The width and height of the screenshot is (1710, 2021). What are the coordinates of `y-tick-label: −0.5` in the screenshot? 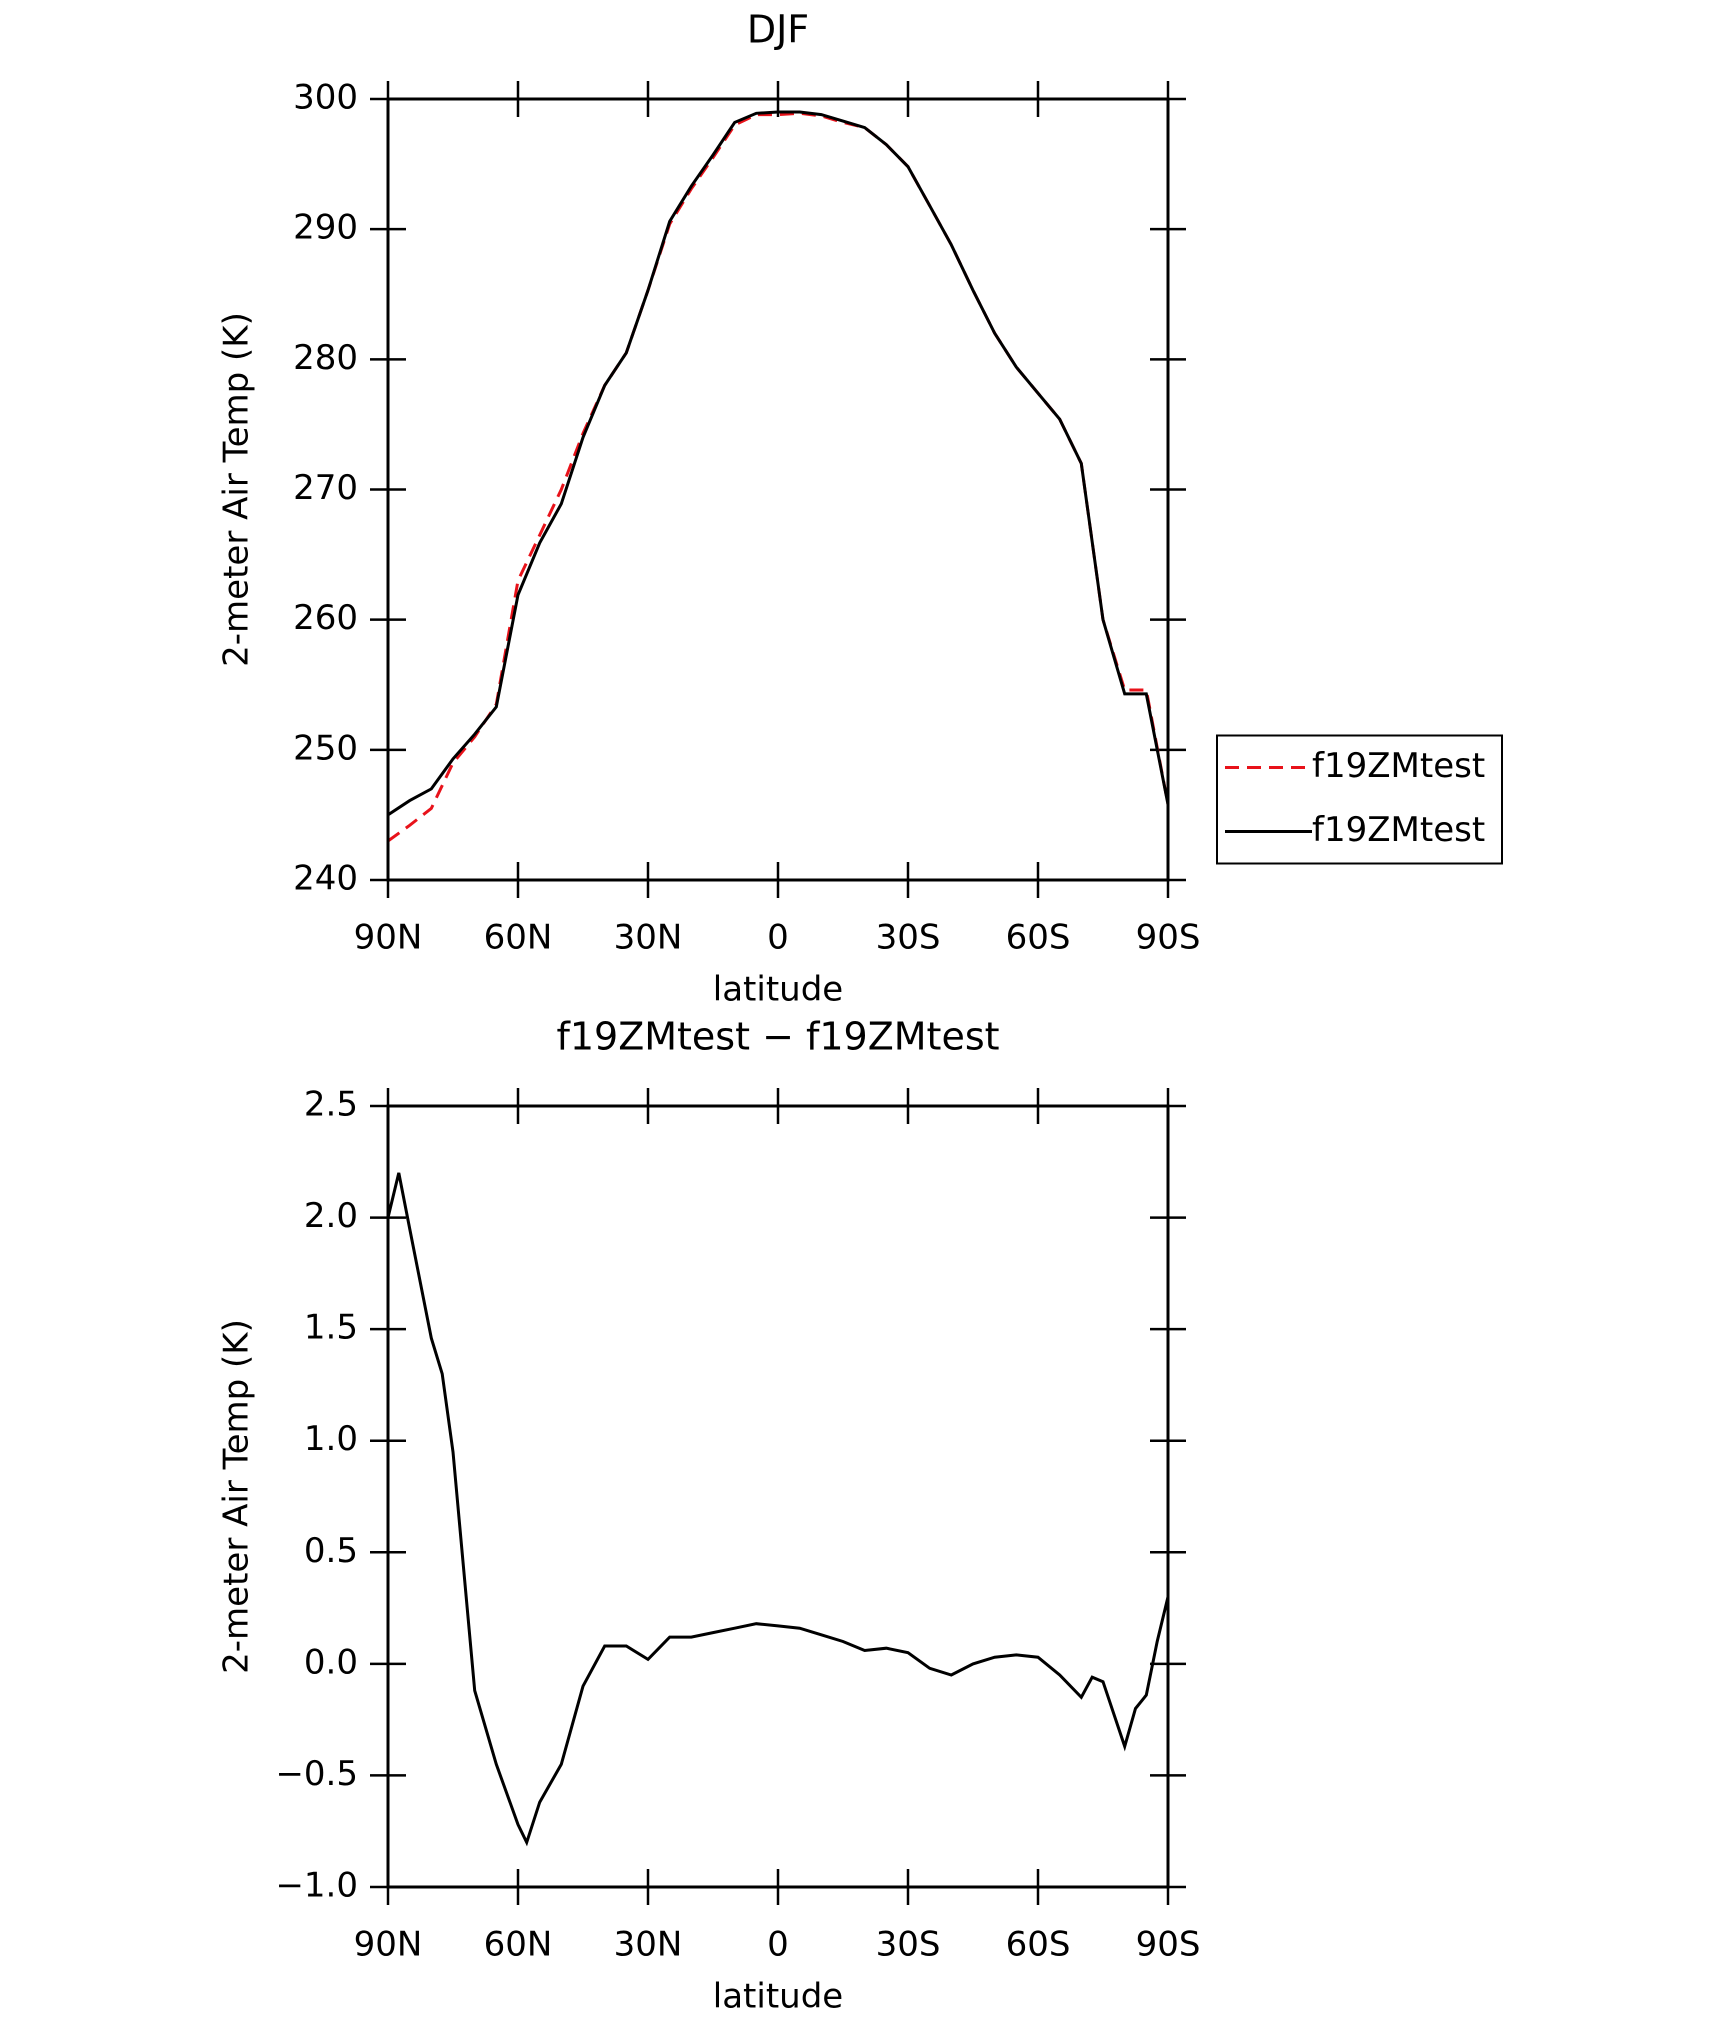 It's located at (316, 1774).